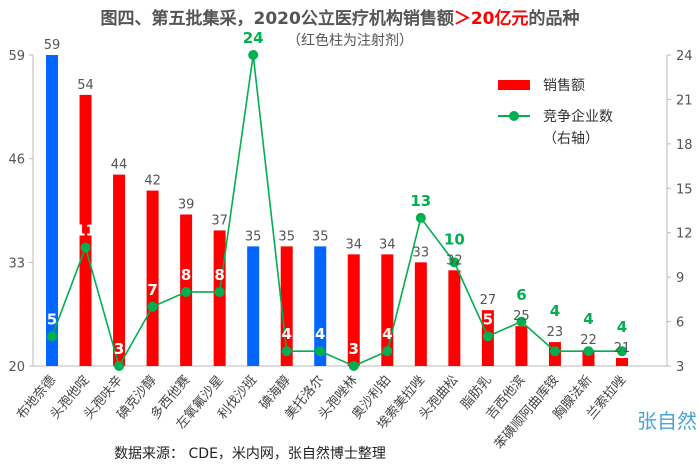 The image size is (699, 466). I want to click on left-tick-label: 59, so click(16, 56).